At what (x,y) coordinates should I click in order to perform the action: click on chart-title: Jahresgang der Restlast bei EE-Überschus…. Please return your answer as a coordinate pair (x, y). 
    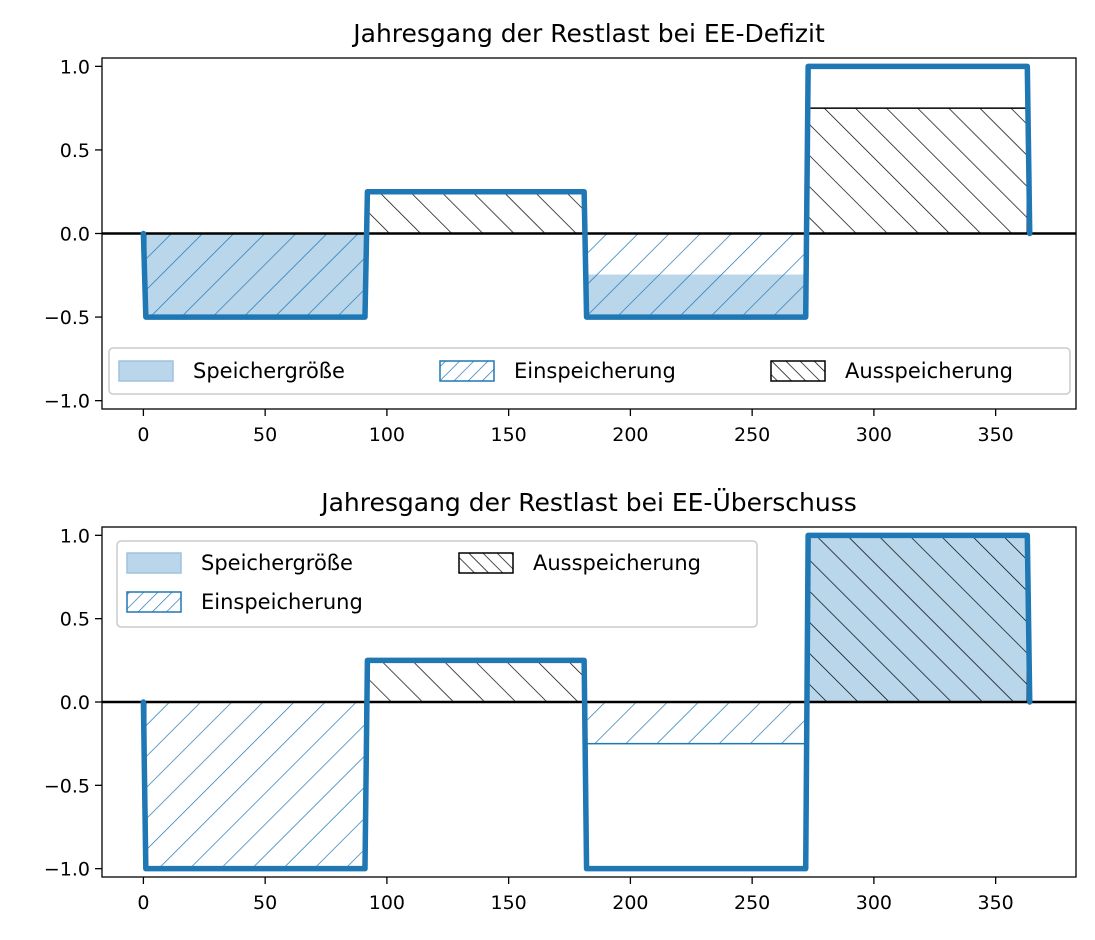
    Looking at the image, I should click on (588, 502).